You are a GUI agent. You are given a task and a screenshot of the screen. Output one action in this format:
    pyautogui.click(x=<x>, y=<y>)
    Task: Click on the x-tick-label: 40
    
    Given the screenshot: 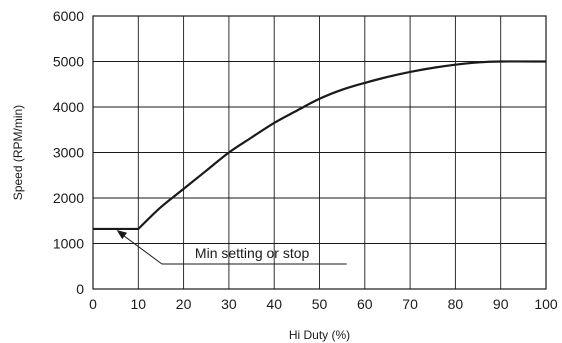 What is the action you would take?
    pyautogui.click(x=274, y=304)
    